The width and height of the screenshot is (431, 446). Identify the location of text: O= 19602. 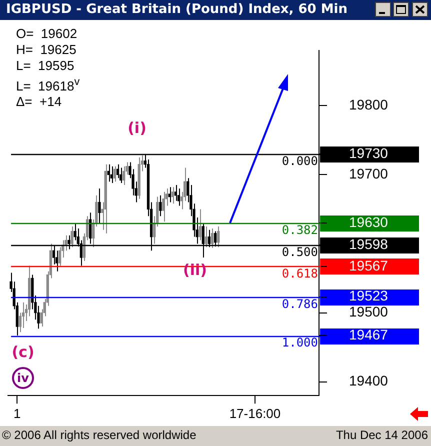
(47, 33).